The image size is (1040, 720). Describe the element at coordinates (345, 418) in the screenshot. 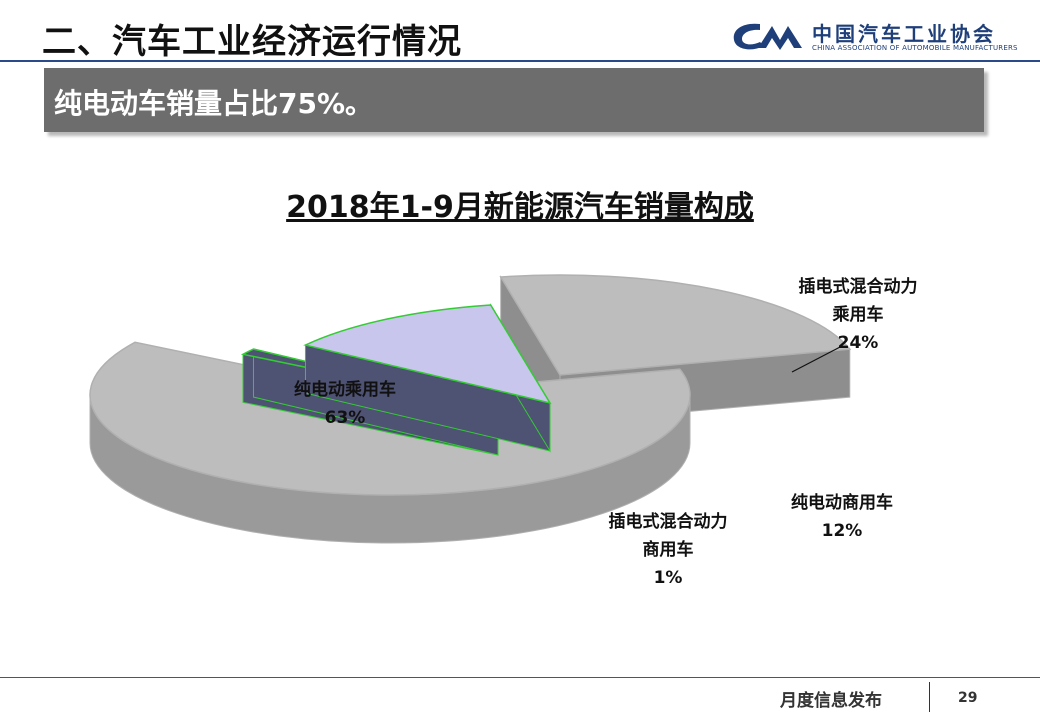

I see `slice-label-line: 63%` at that location.